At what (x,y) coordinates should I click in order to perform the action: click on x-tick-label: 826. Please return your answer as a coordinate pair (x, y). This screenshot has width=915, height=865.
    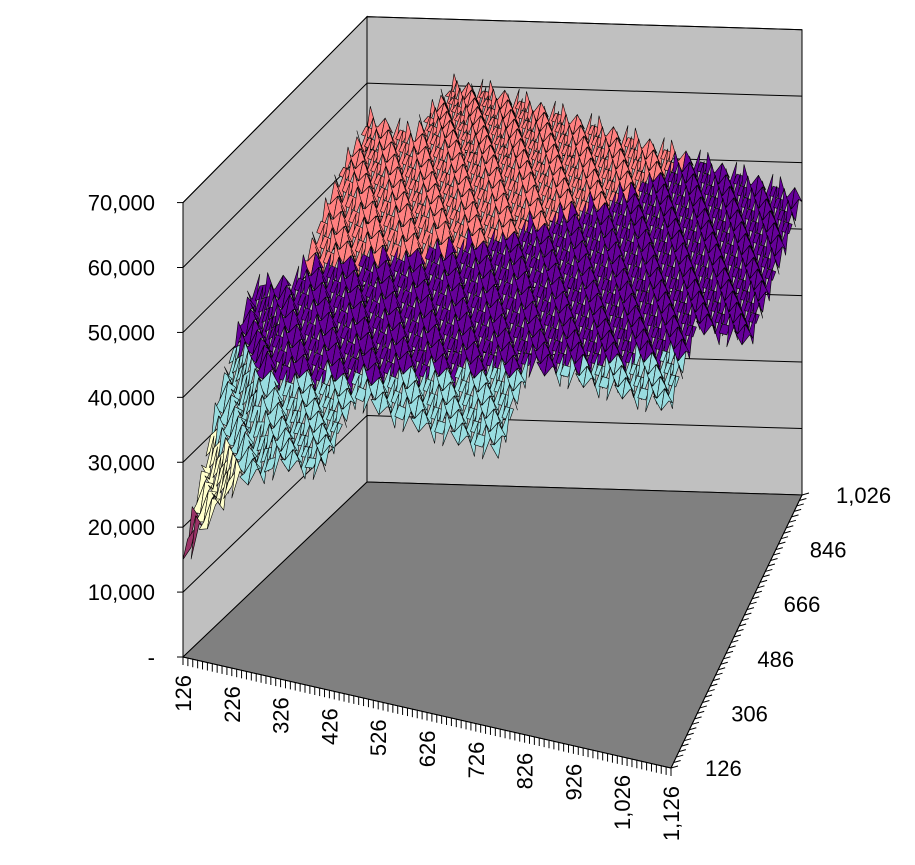
    Looking at the image, I should click on (525, 771).